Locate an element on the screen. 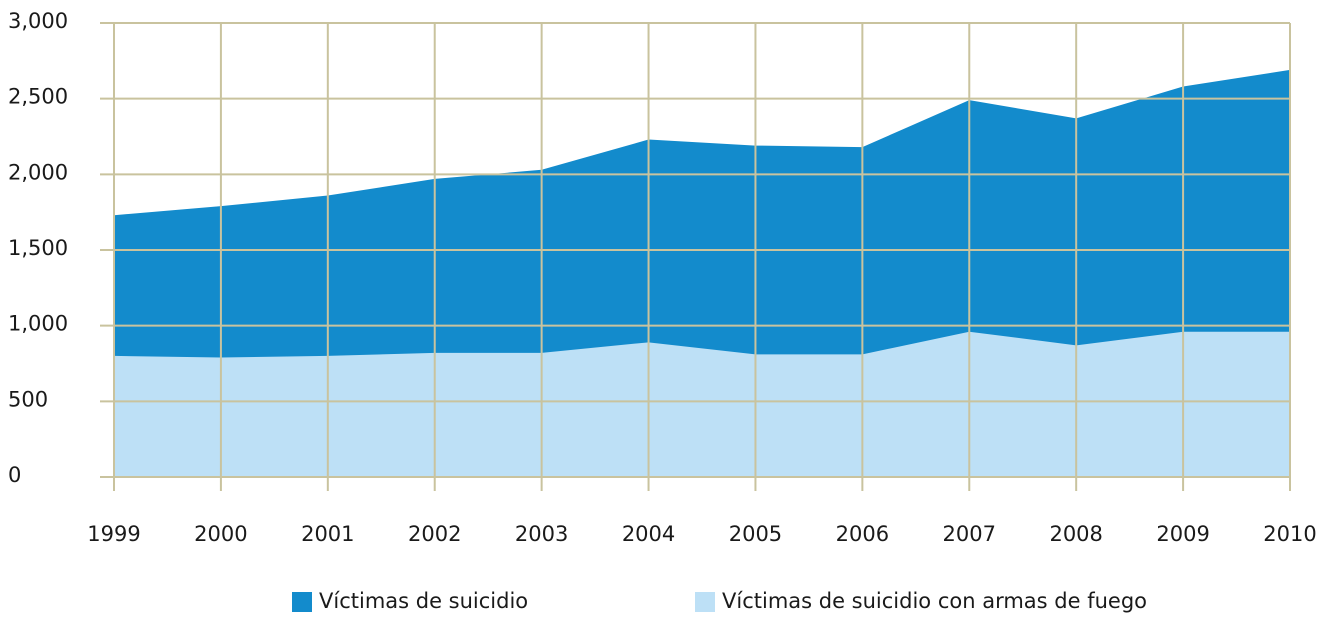  y-tick-label: 2,500 is located at coordinates (38, 97).